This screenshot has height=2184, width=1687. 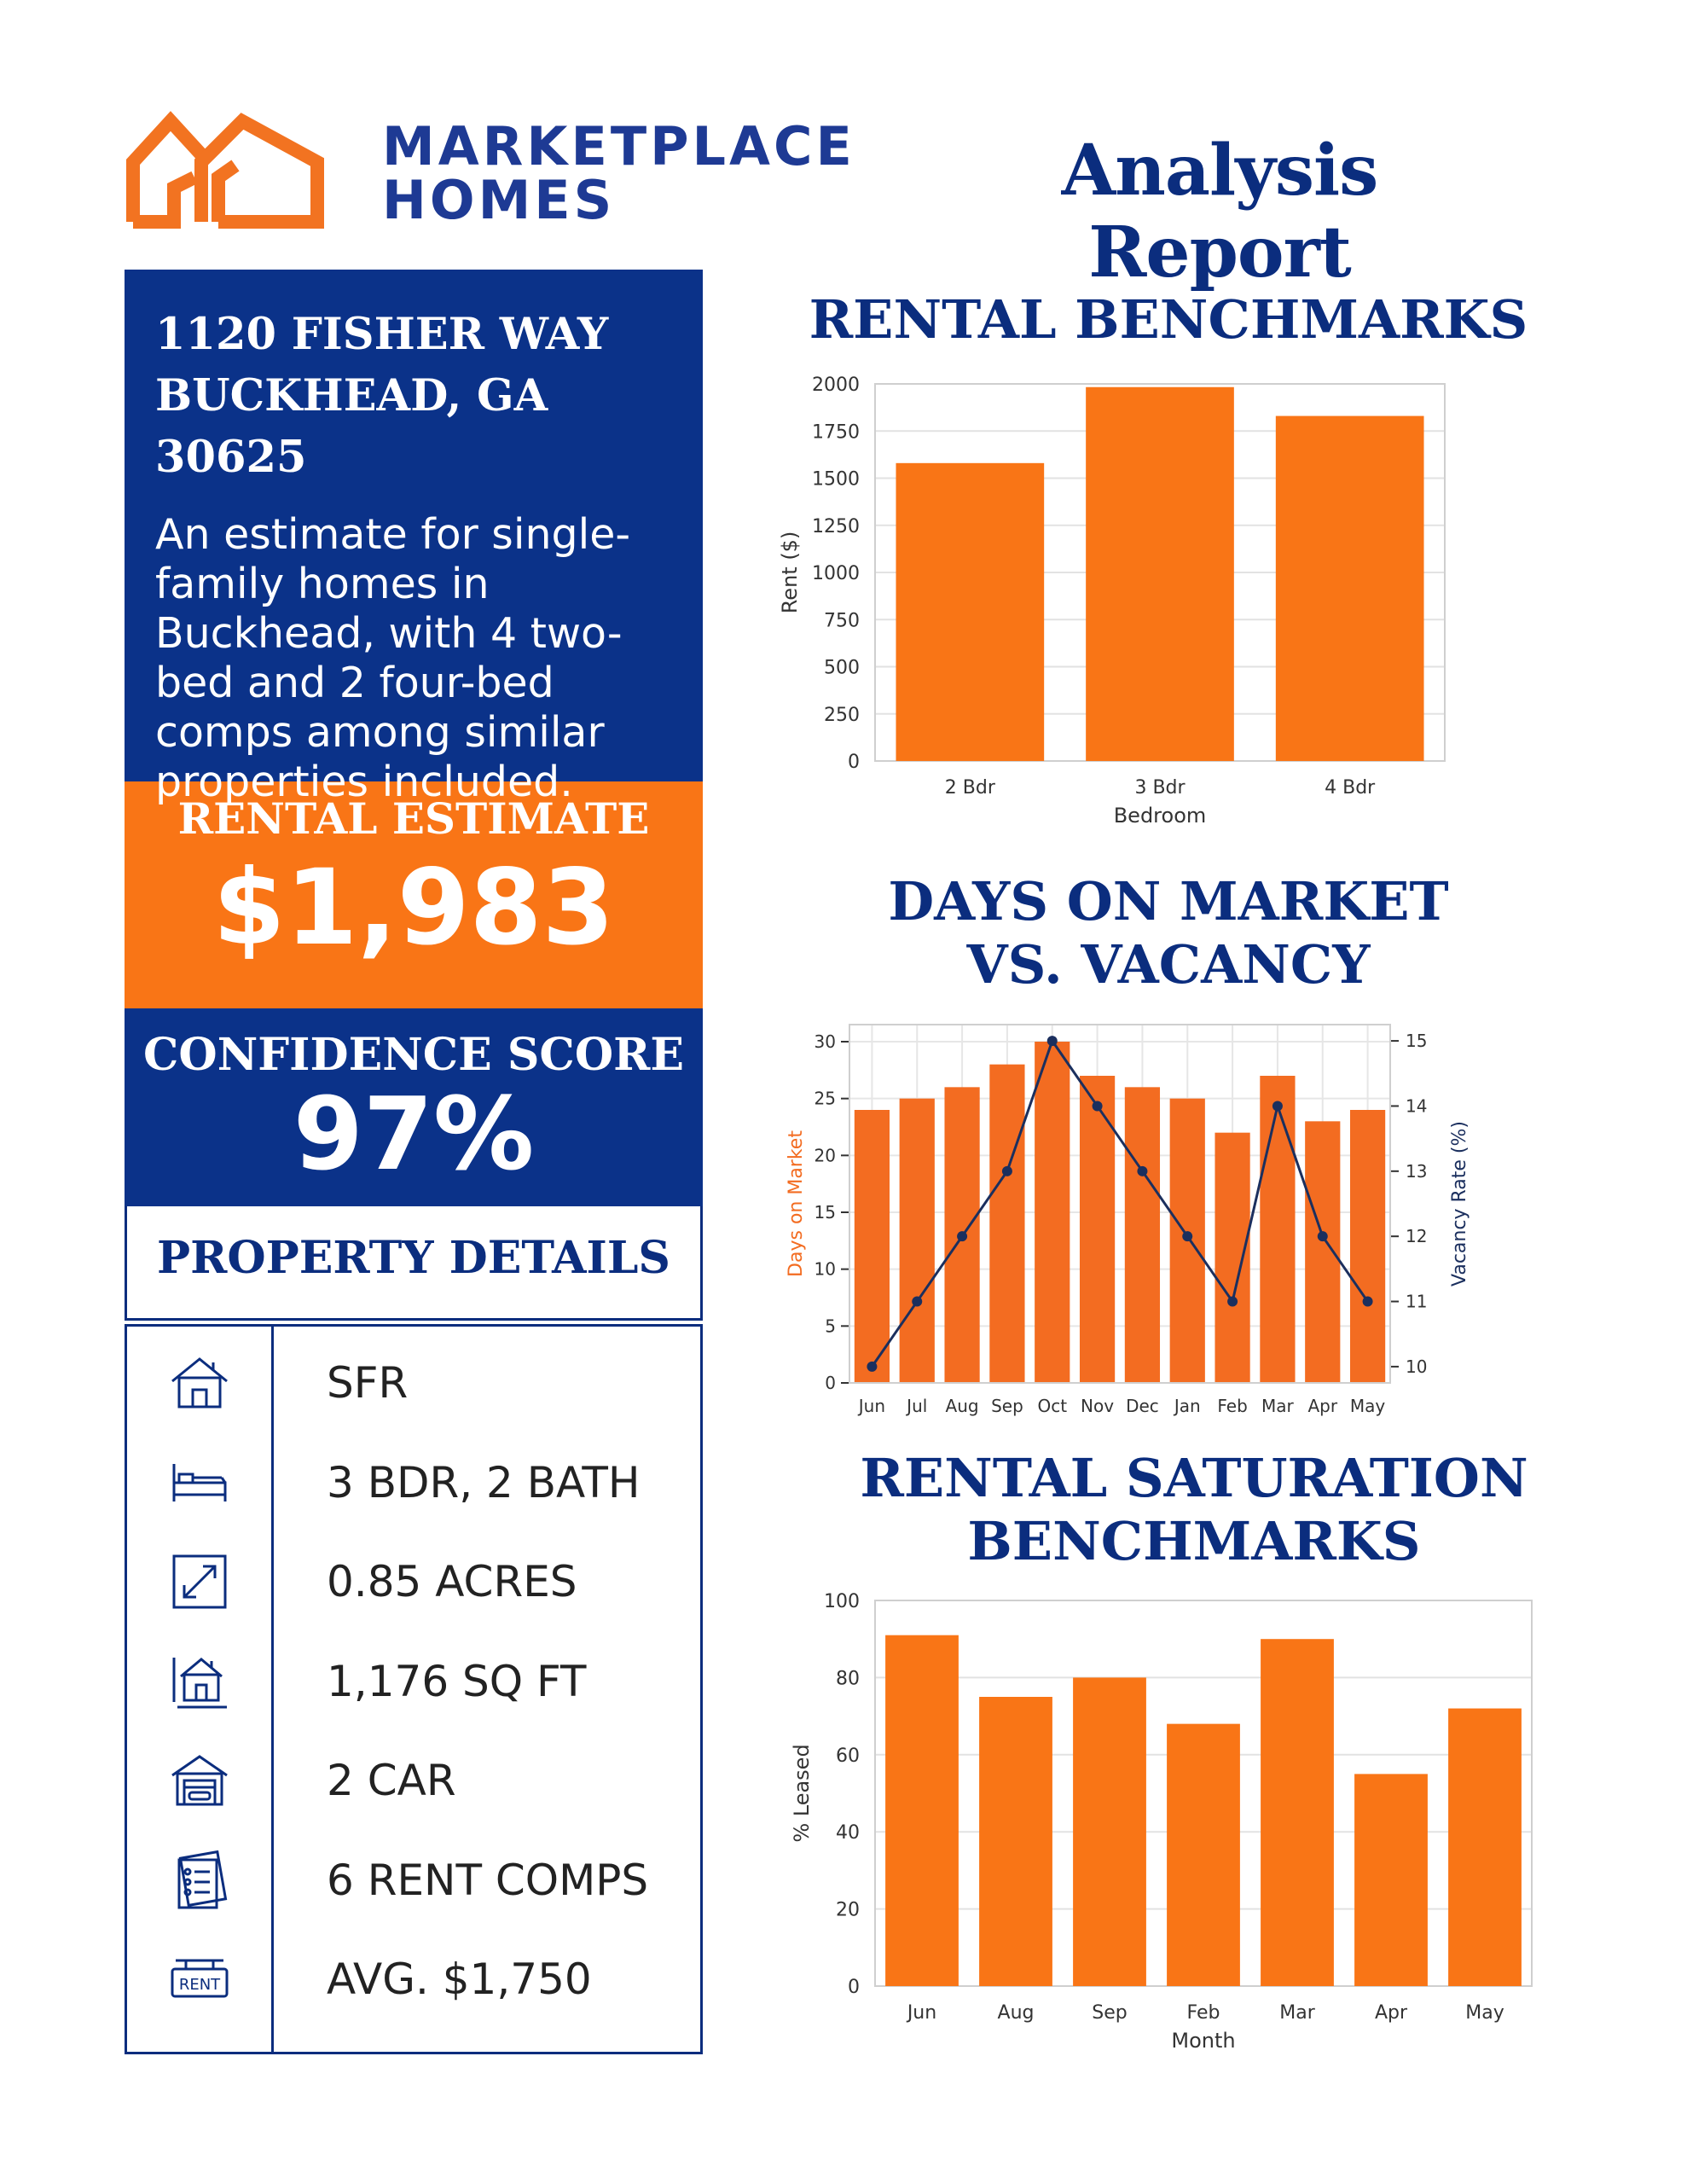 I want to click on bed-icon, so click(x=199, y=1482).